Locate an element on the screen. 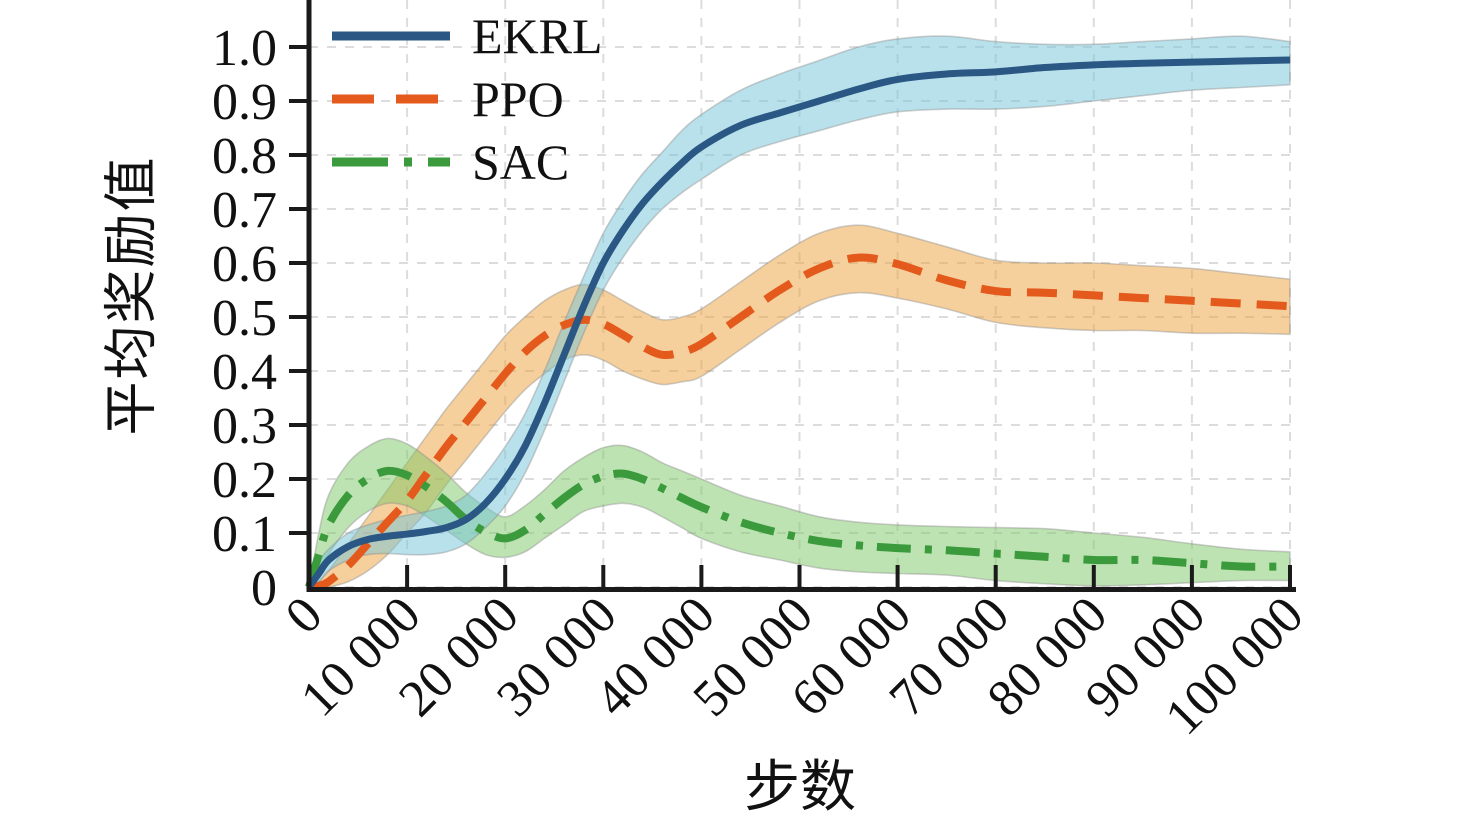 Image resolution: width=1476 pixels, height=818 pixels. series-line-sac is located at coordinates (798, 527).